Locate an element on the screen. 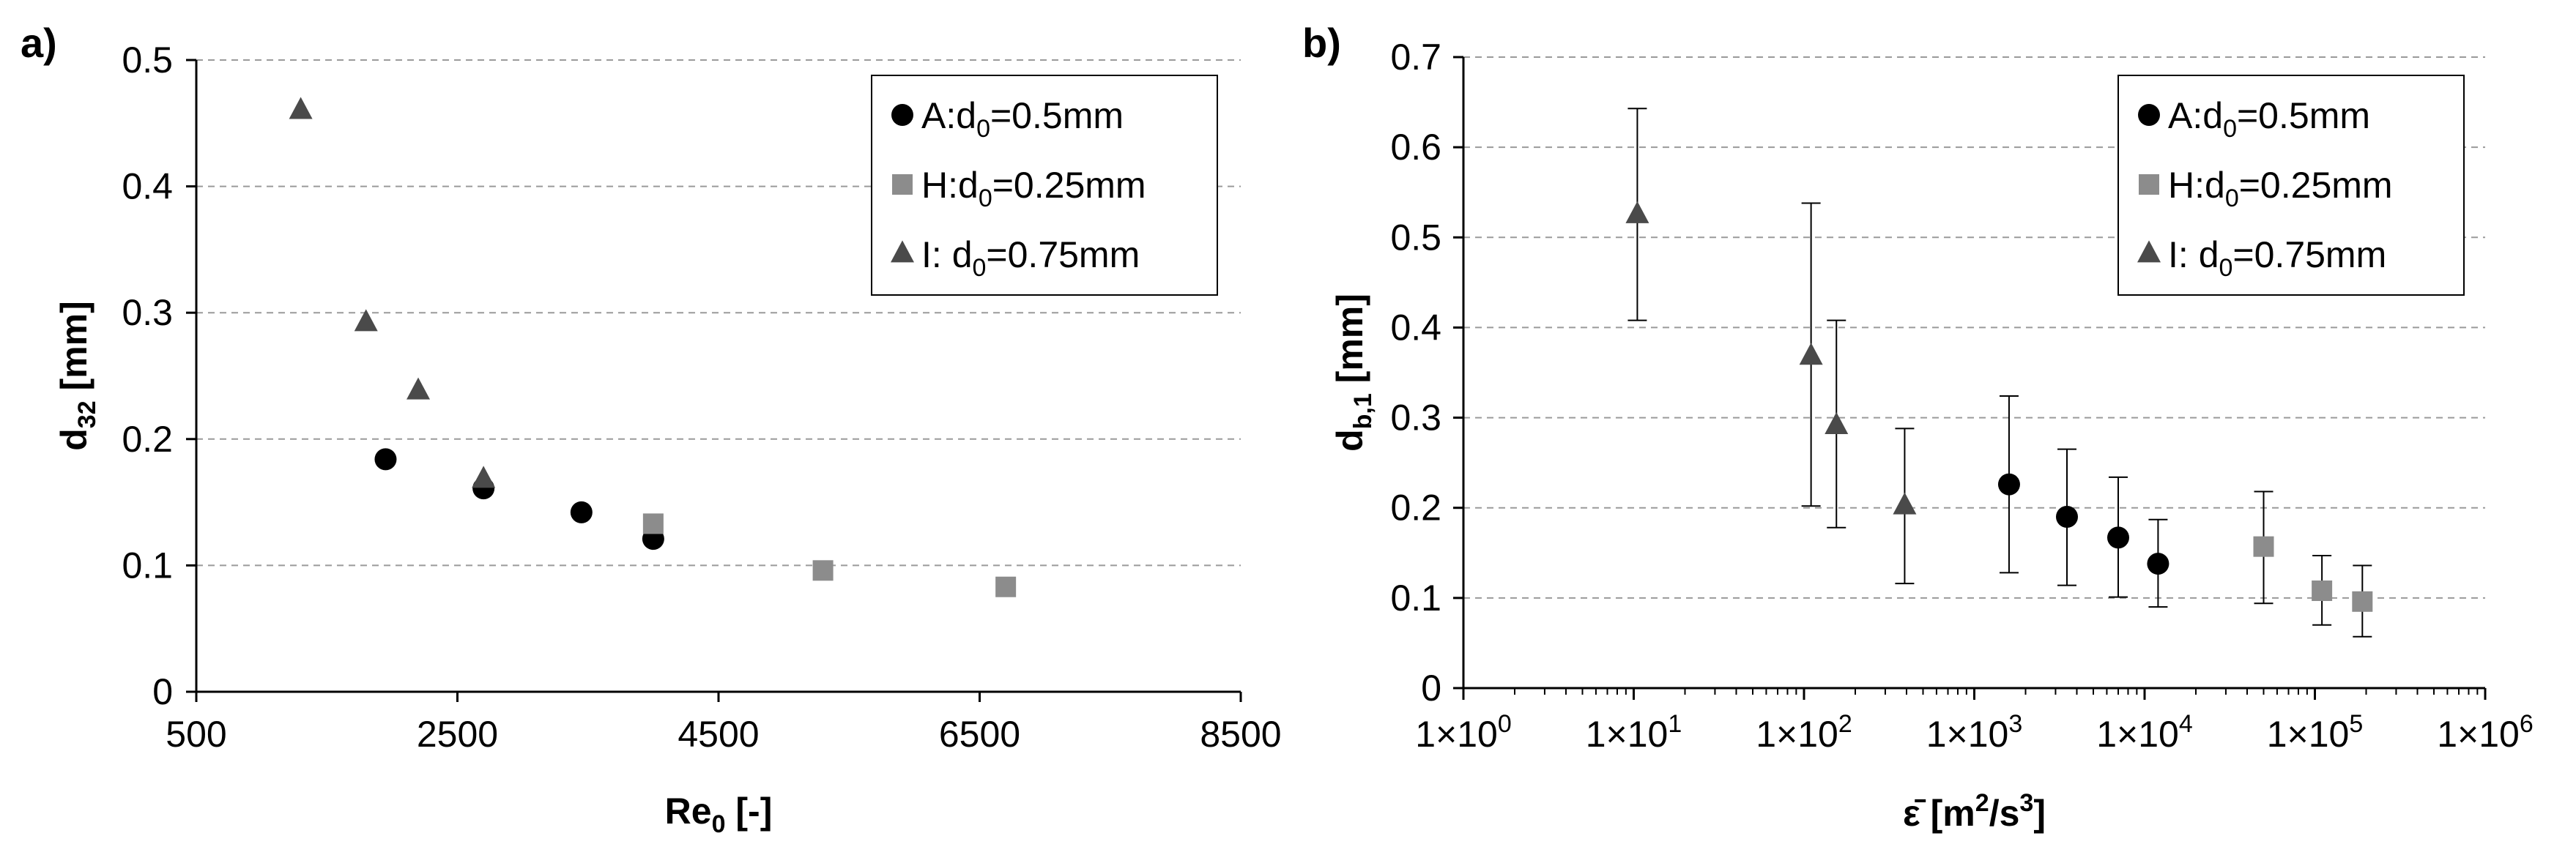 This screenshot has height=855, width=2576. x-axis-label-b-tail: [m is located at coordinates (1947, 813).